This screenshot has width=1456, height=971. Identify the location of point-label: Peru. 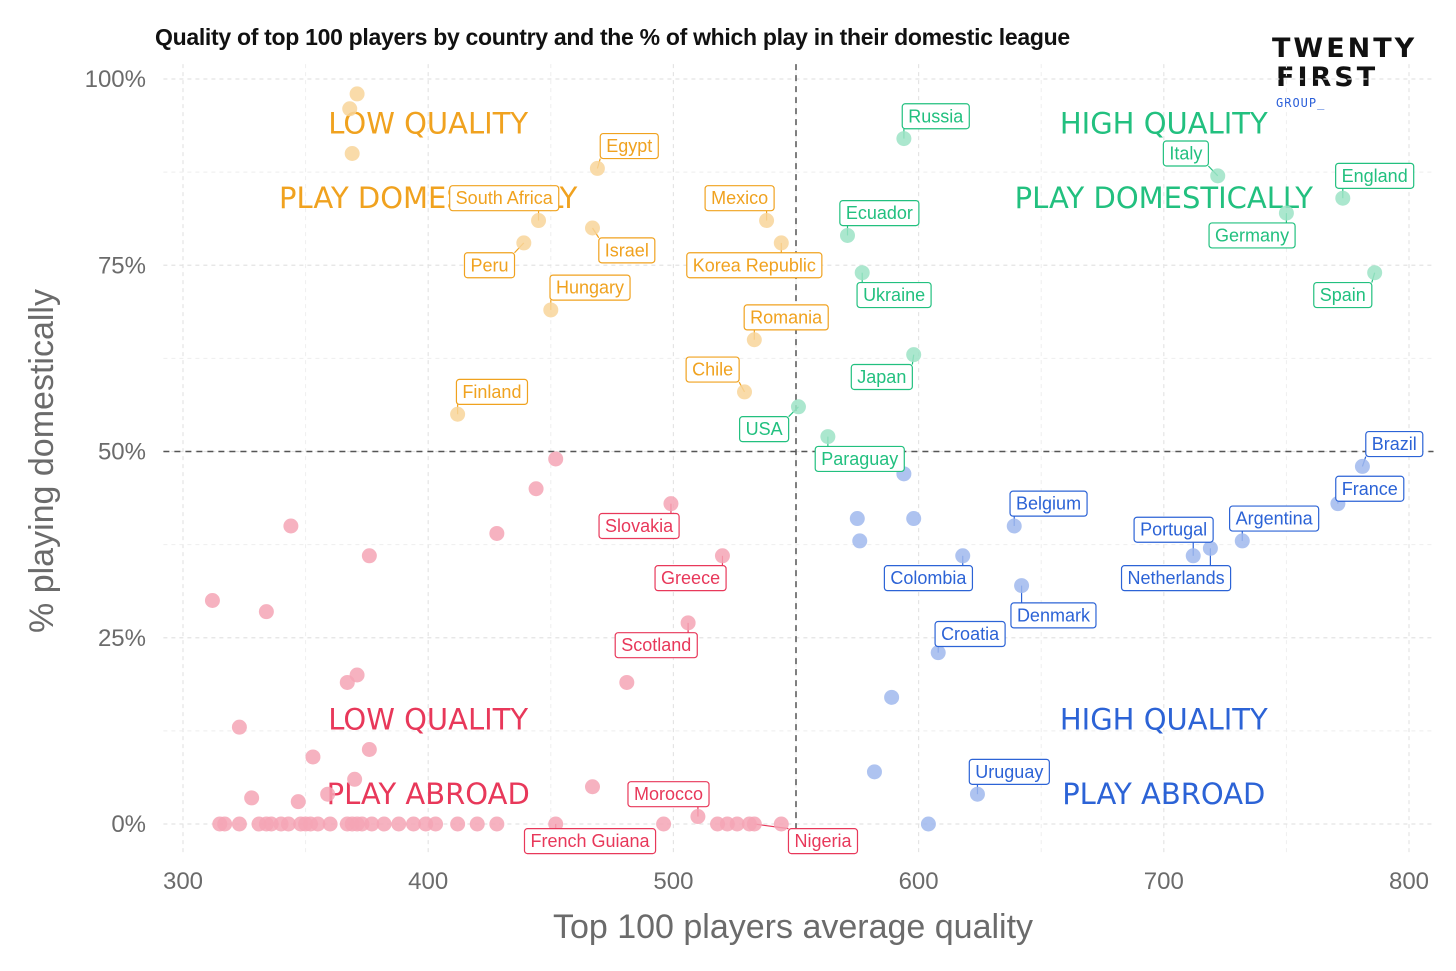
(489, 265).